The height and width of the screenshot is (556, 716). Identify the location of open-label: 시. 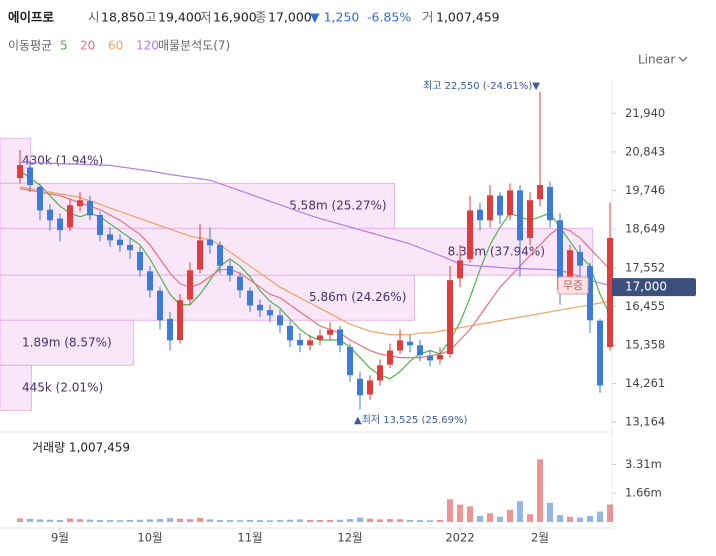
(94, 17).